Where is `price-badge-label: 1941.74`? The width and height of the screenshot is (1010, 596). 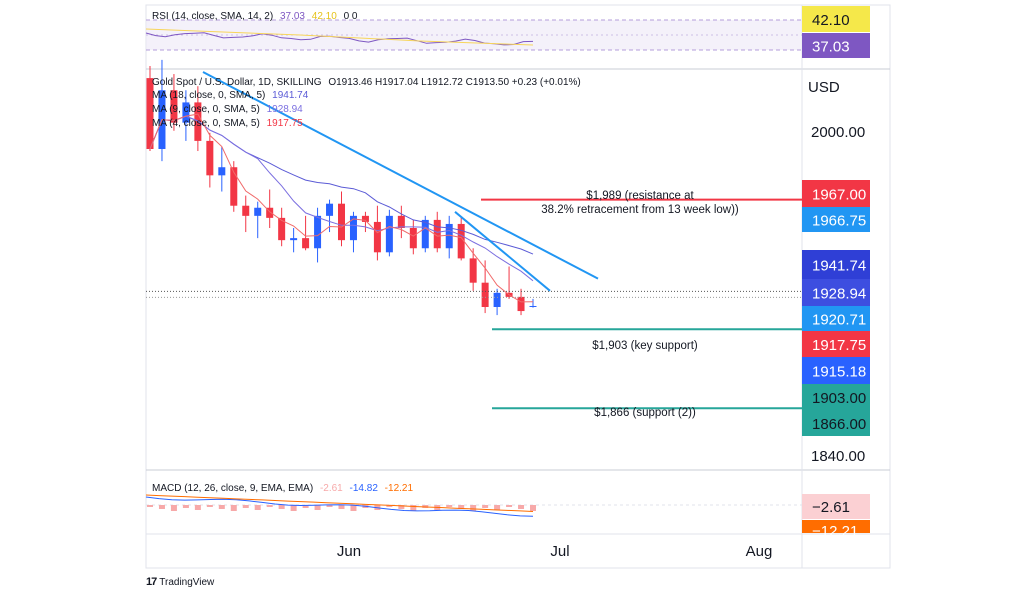
price-badge-label: 1941.74 is located at coordinates (839, 266).